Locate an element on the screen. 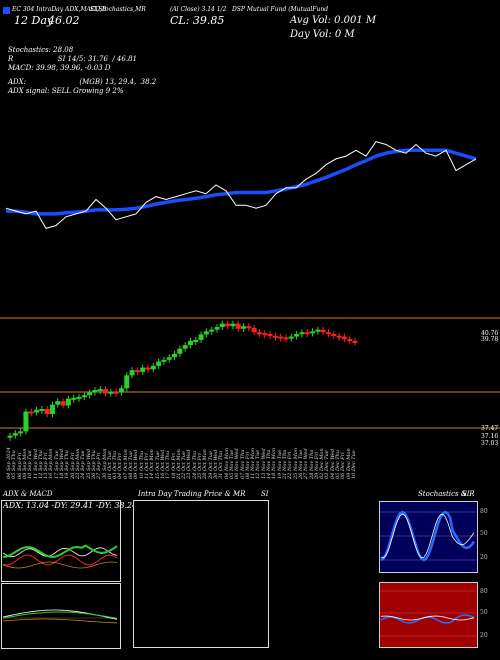 The image size is (500, 660). adx-panel is located at coordinates (61, 541).